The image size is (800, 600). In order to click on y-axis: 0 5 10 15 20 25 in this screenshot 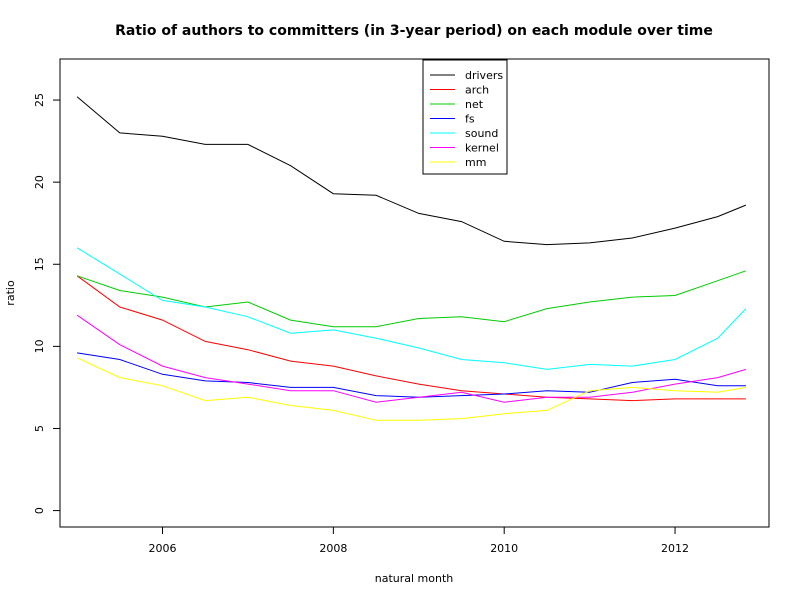, I will do `click(46, 303)`.